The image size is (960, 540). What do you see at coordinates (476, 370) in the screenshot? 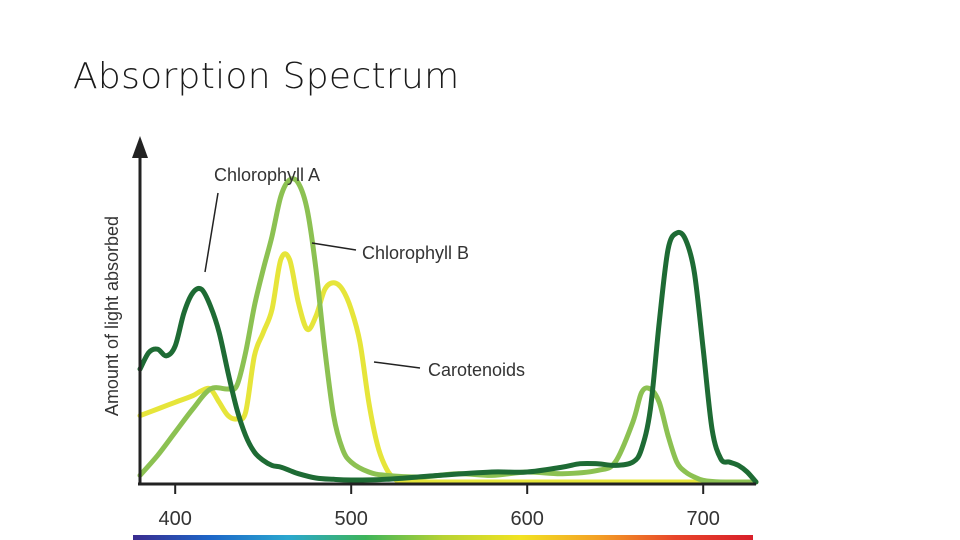
I see `annotation-carotenoids: Carotenoids` at bounding box center [476, 370].